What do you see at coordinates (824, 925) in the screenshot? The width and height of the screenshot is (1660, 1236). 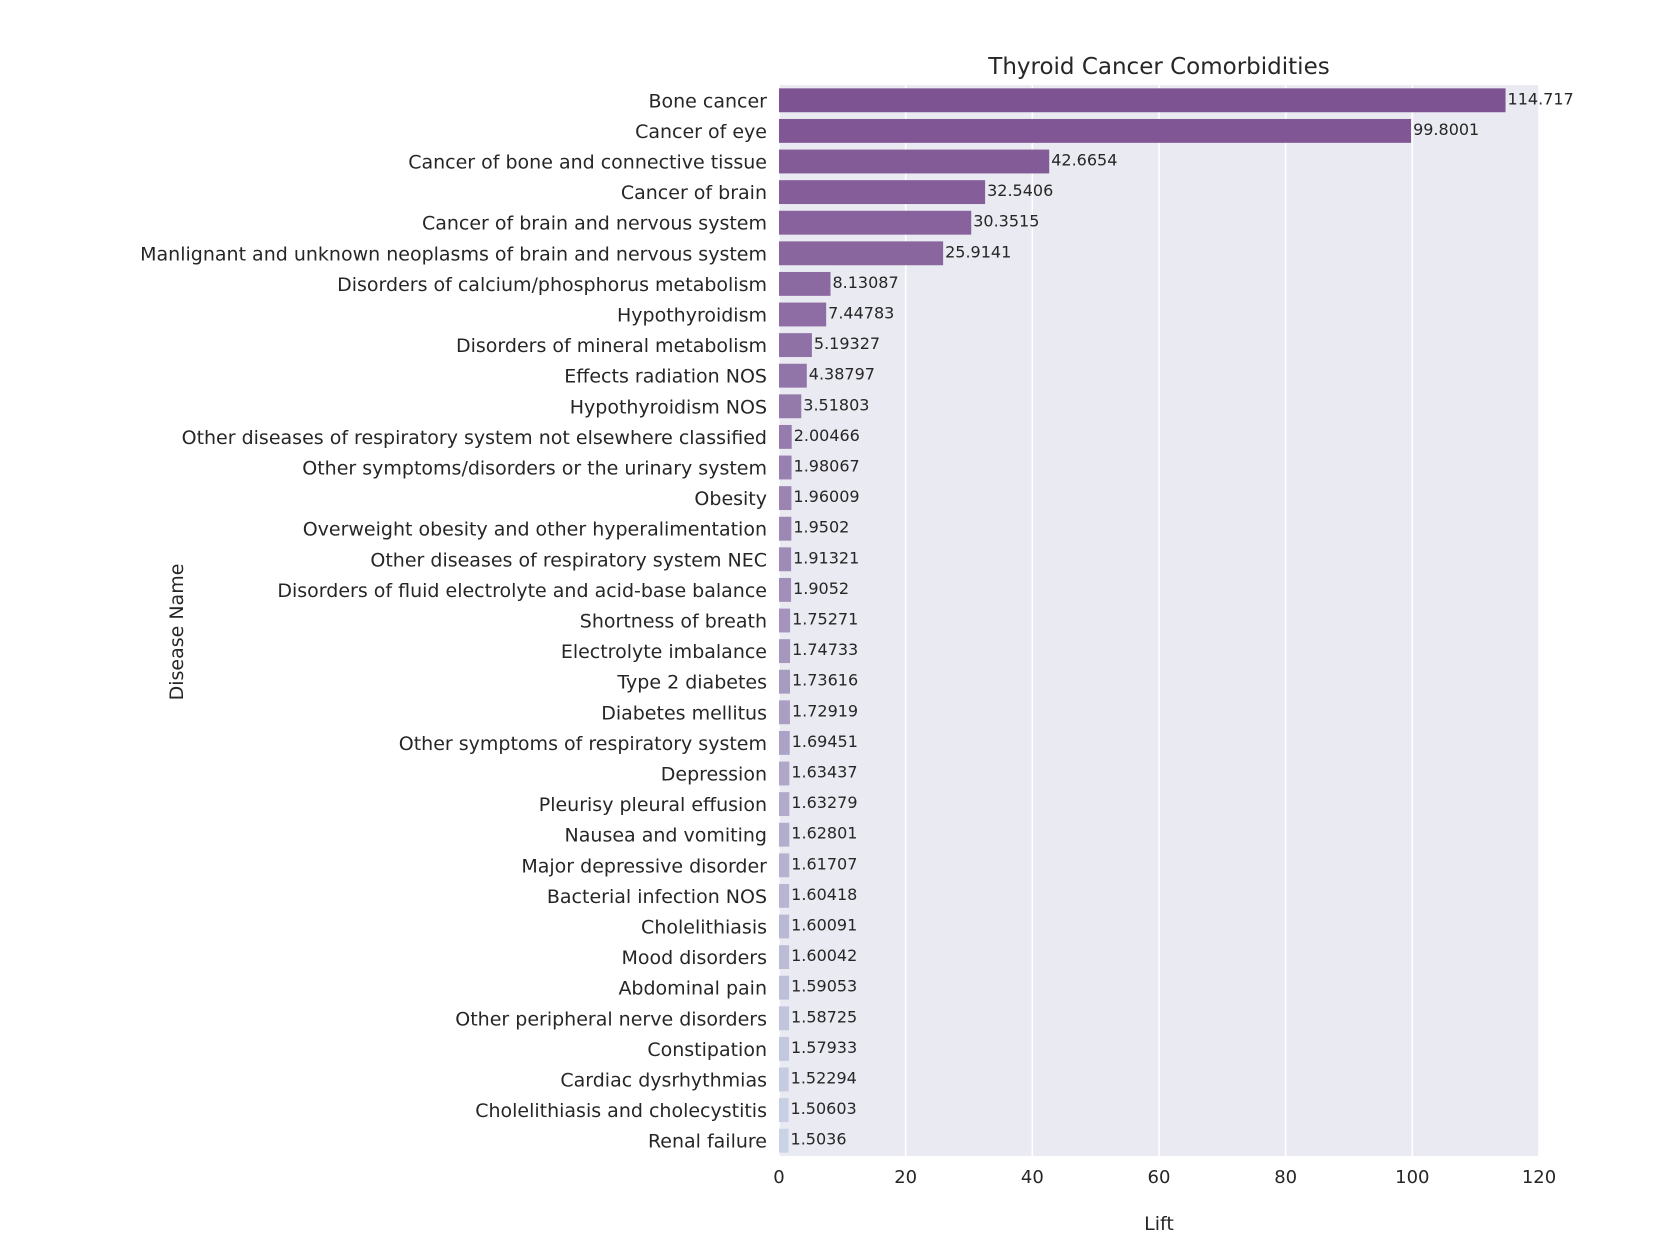 I see `value-label: 1.60091` at bounding box center [824, 925].